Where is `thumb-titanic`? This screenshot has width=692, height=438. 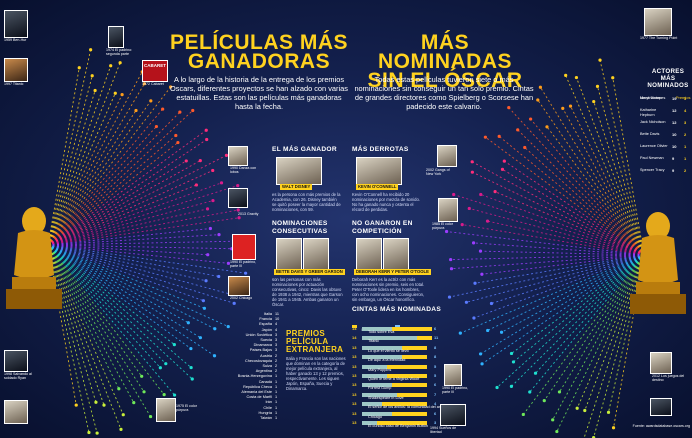
thumb-titanic is located at coordinates (16, 70).